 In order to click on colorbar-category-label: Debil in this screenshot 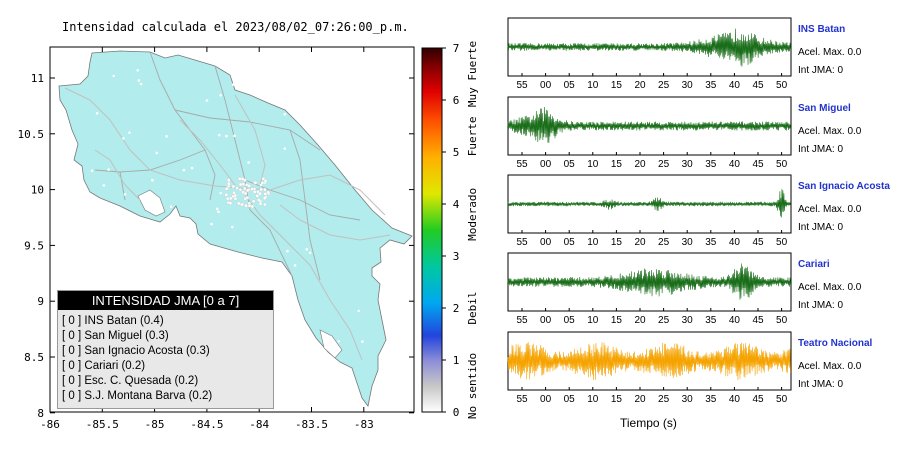, I will do `click(472, 307)`.